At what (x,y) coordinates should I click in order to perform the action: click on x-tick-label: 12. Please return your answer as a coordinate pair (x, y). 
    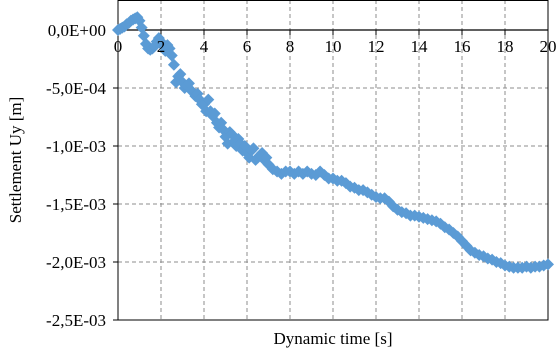
    Looking at the image, I should click on (376, 46).